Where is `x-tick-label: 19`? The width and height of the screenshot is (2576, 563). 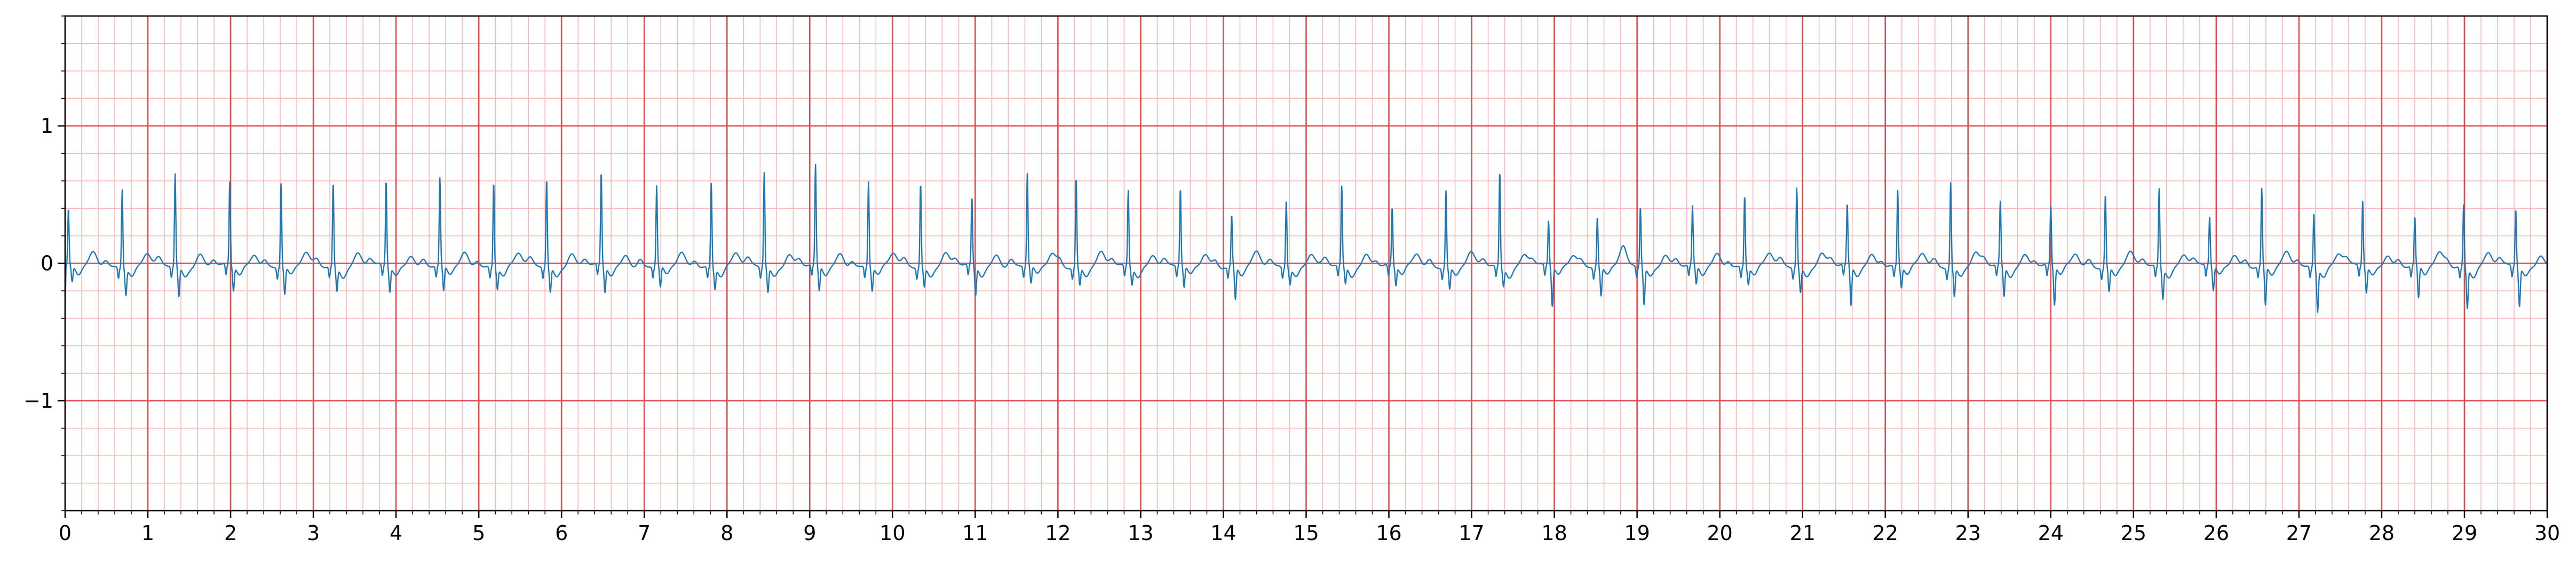
x-tick-label: 19 is located at coordinates (1637, 533).